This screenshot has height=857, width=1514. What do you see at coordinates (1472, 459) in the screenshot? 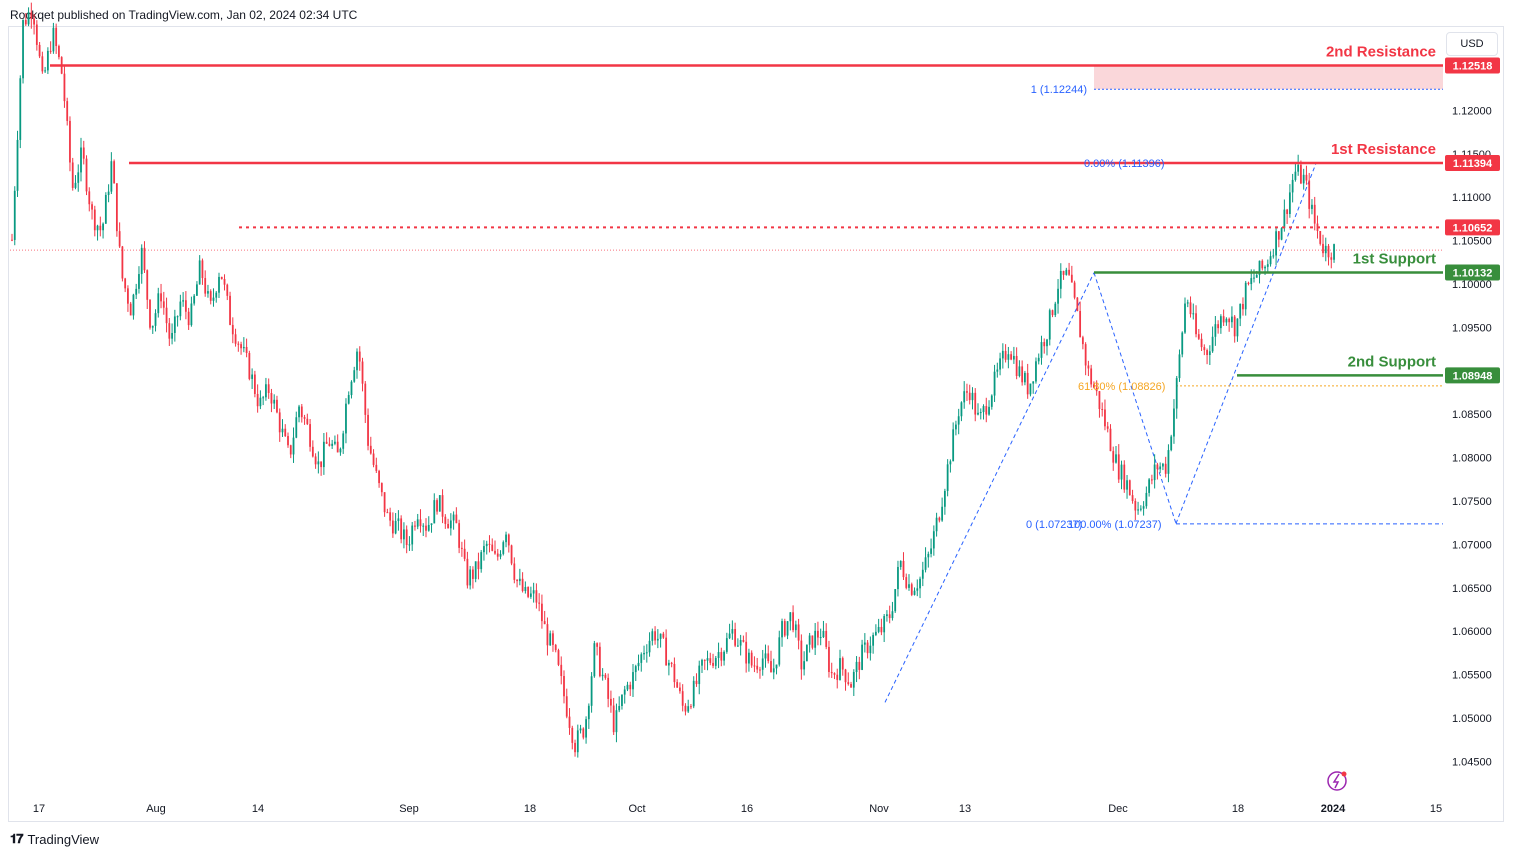
I see `y-tick-label: 1.08000` at bounding box center [1472, 459].